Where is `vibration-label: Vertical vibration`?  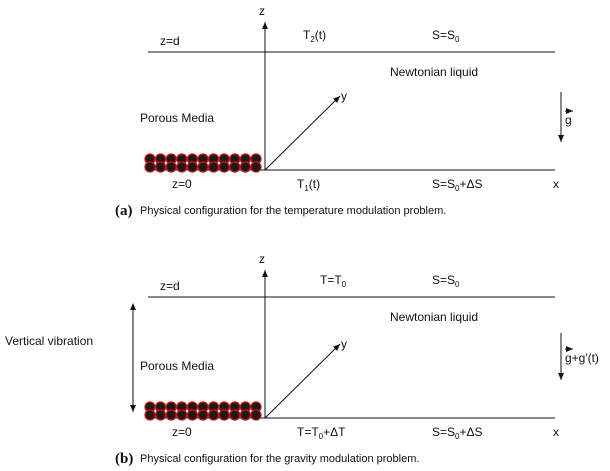 vibration-label: Vertical vibration is located at coordinates (49, 341).